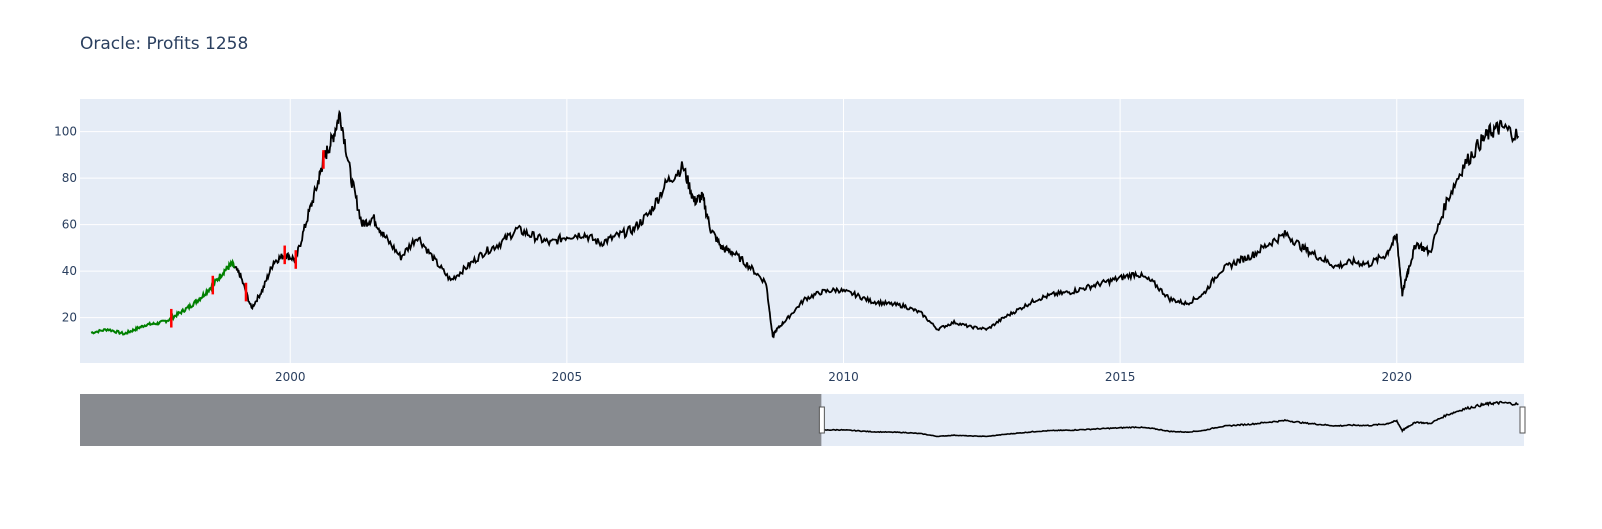 The image size is (1602, 529). Describe the element at coordinates (1396, 377) in the screenshot. I see `x-tick-label: 2020` at that location.